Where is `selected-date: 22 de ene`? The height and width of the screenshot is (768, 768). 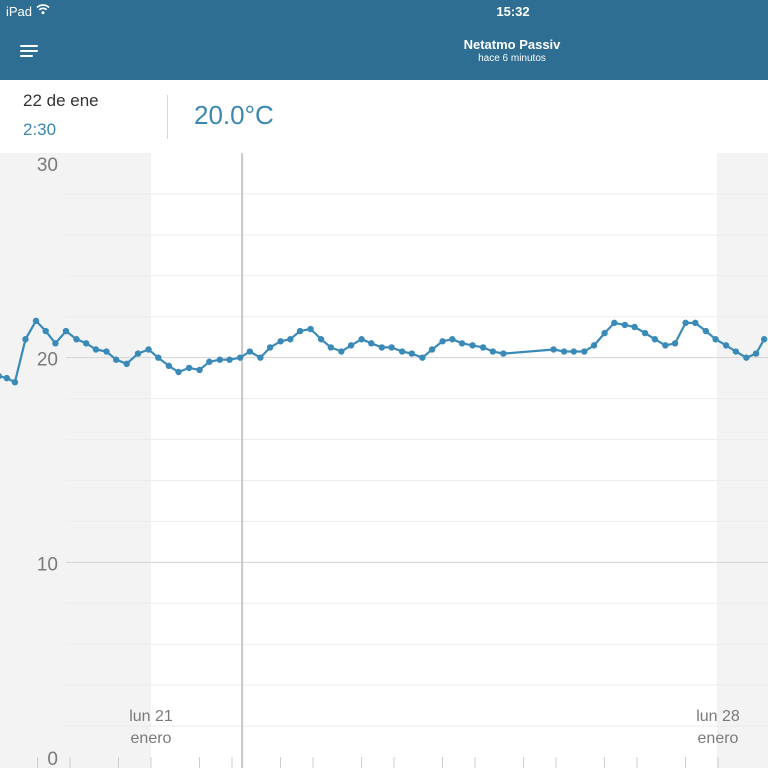
selected-date: 22 de ene is located at coordinates (61, 100).